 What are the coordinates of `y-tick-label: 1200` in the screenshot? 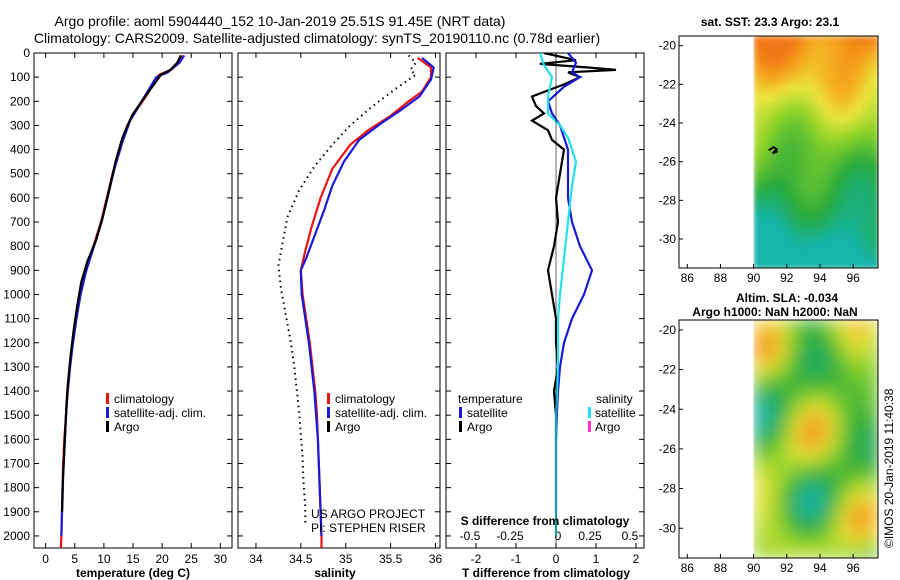 It's located at (16, 343).